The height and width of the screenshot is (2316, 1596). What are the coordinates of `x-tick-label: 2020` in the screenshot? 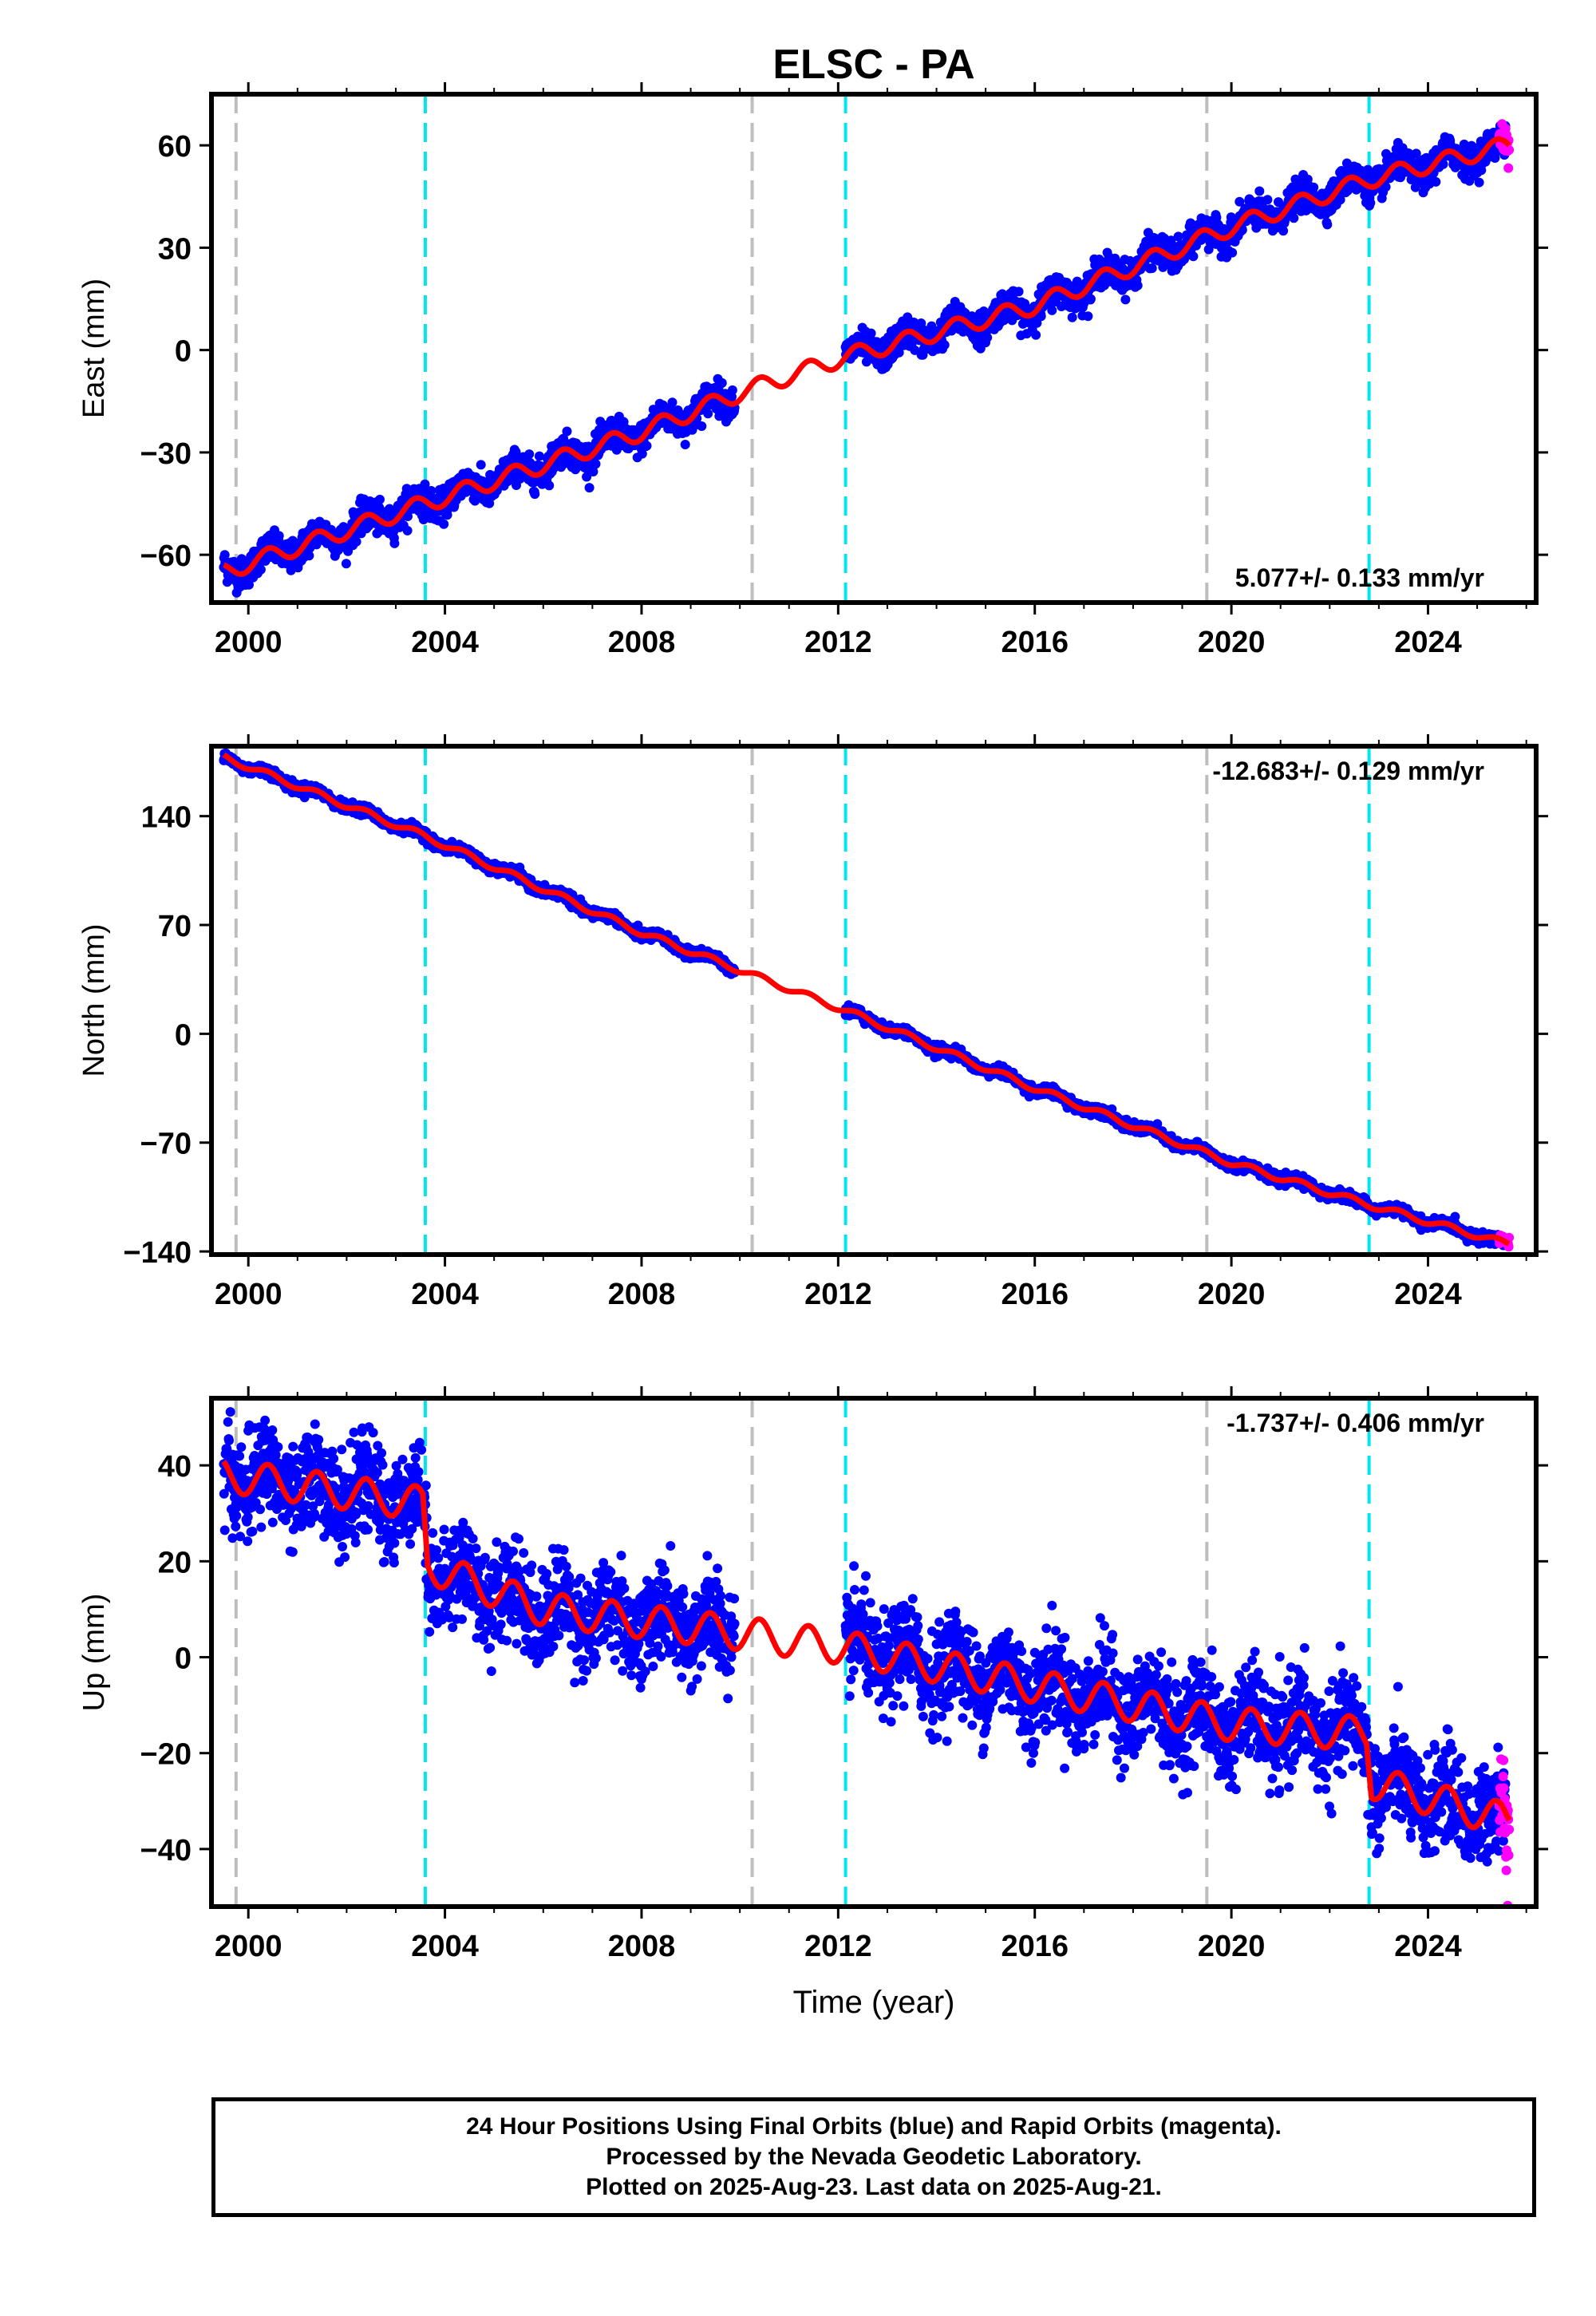 It's located at (1232, 642).